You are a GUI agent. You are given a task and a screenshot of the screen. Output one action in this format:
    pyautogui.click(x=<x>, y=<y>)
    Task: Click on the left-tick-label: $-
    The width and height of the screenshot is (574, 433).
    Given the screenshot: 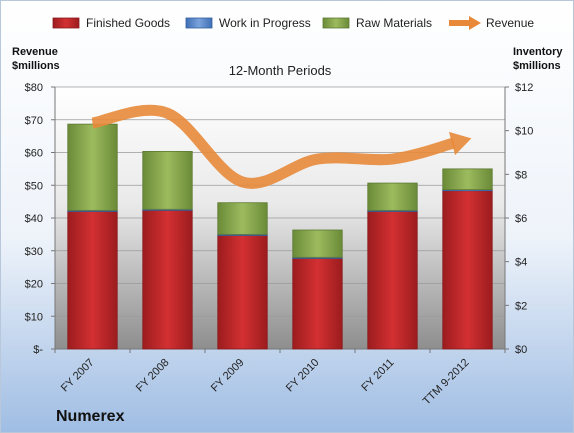 What is the action you would take?
    pyautogui.click(x=38, y=350)
    